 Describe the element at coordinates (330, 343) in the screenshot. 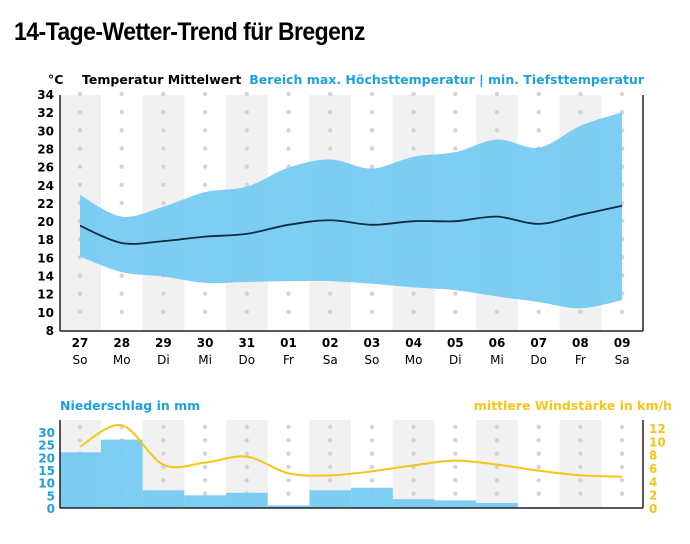

I see `x-tick-day-number: 02` at that location.